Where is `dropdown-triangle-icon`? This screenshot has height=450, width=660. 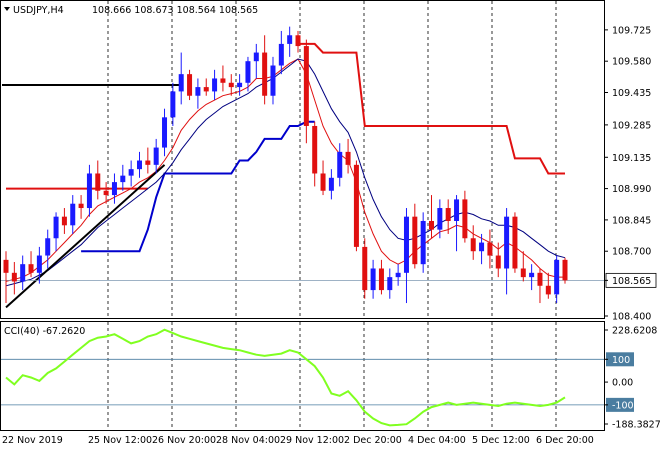
dropdown-triangle-icon is located at coordinates (7, 9).